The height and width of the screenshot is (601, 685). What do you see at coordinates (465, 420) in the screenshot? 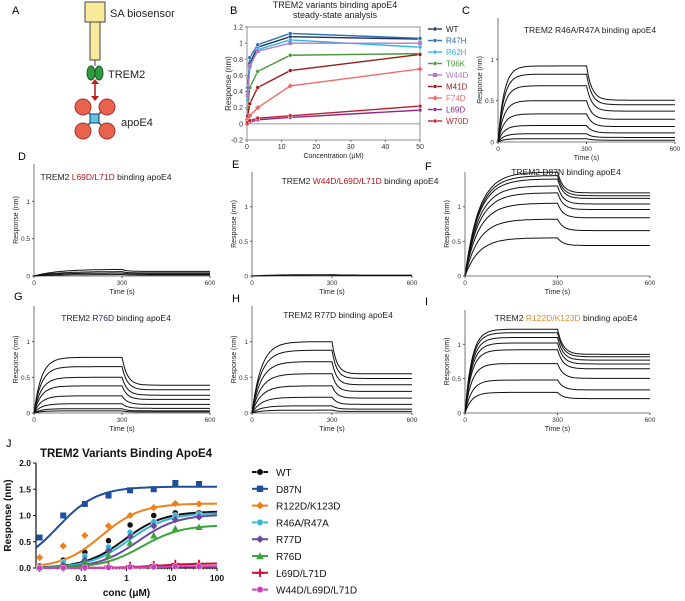
I see `chart-i-xtick-label: 0` at bounding box center [465, 420].